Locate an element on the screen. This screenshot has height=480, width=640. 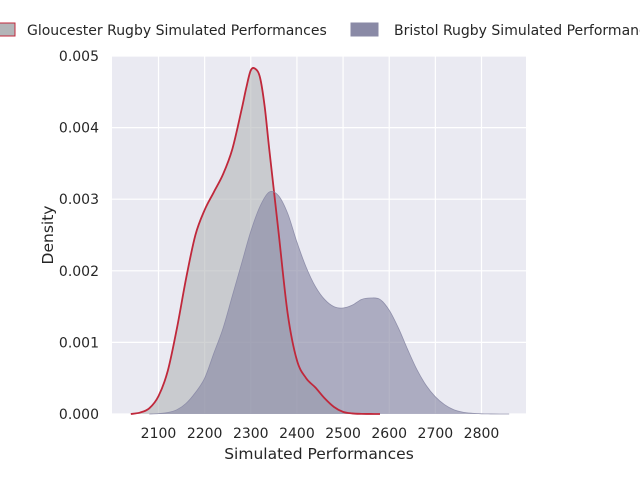
x-tick-label-2500: 2500 is located at coordinates (343, 434).